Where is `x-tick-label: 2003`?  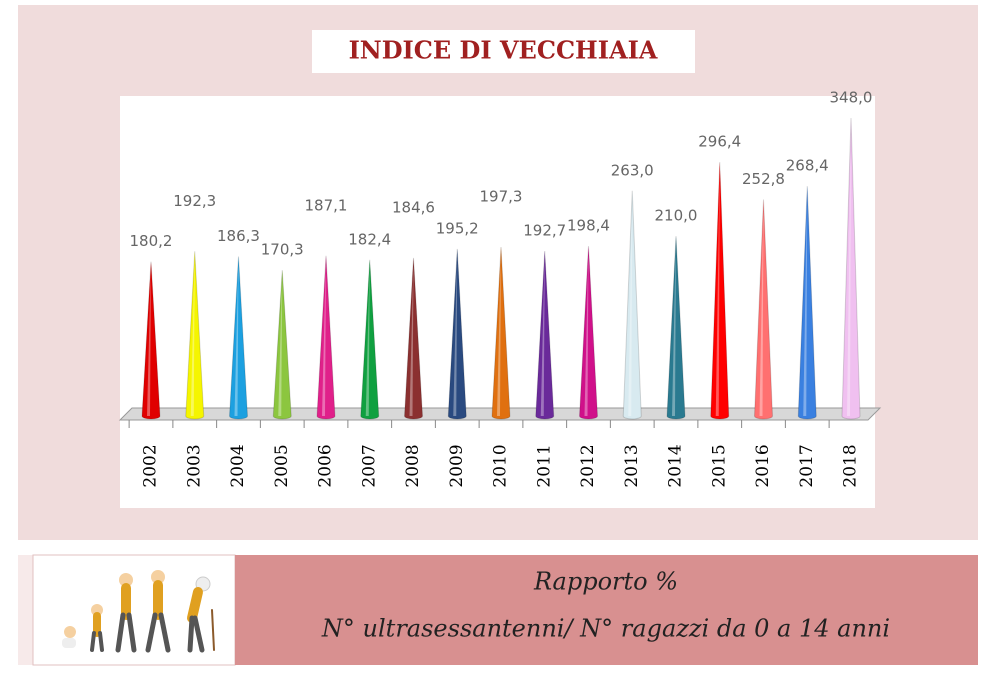
x-tick-label: 2003 is located at coordinates (194, 465).